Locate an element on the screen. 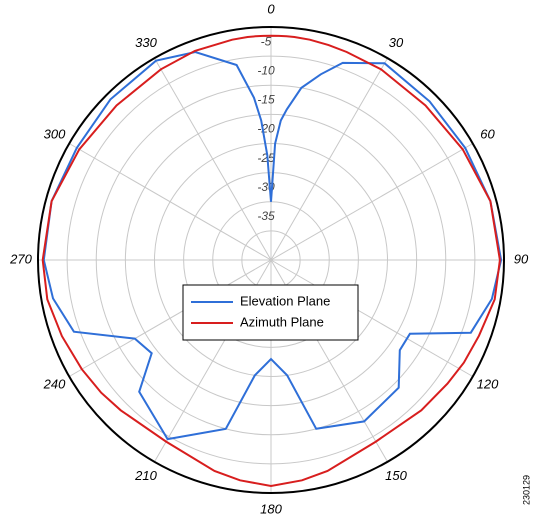 This screenshot has width=538, height=524. angle-label: 60 is located at coordinates (487, 133).